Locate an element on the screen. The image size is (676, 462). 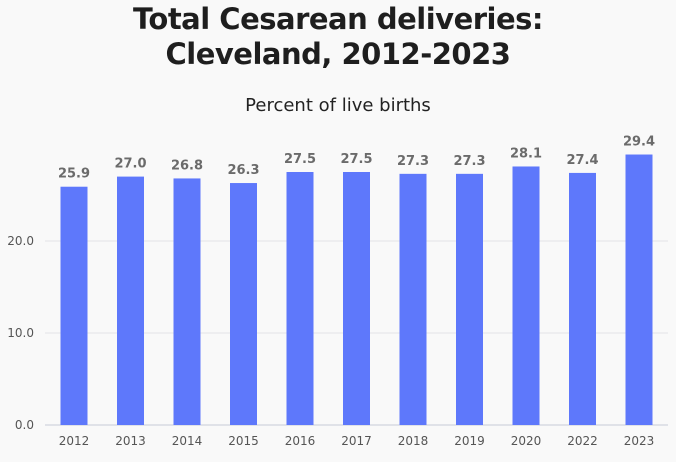
x-tick-label: 2020 is located at coordinates (526, 441).